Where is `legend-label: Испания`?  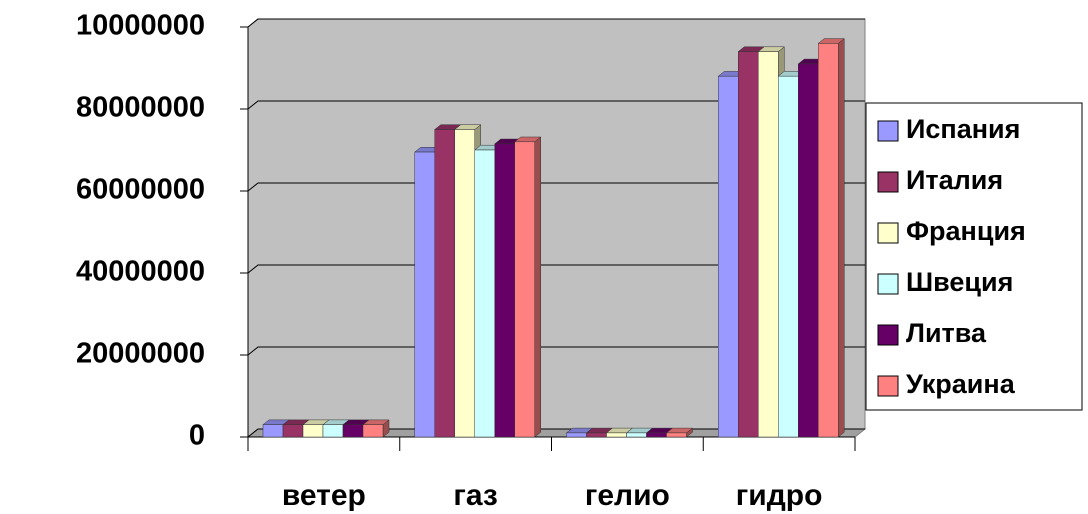
legend-label: Испания is located at coordinates (963, 129).